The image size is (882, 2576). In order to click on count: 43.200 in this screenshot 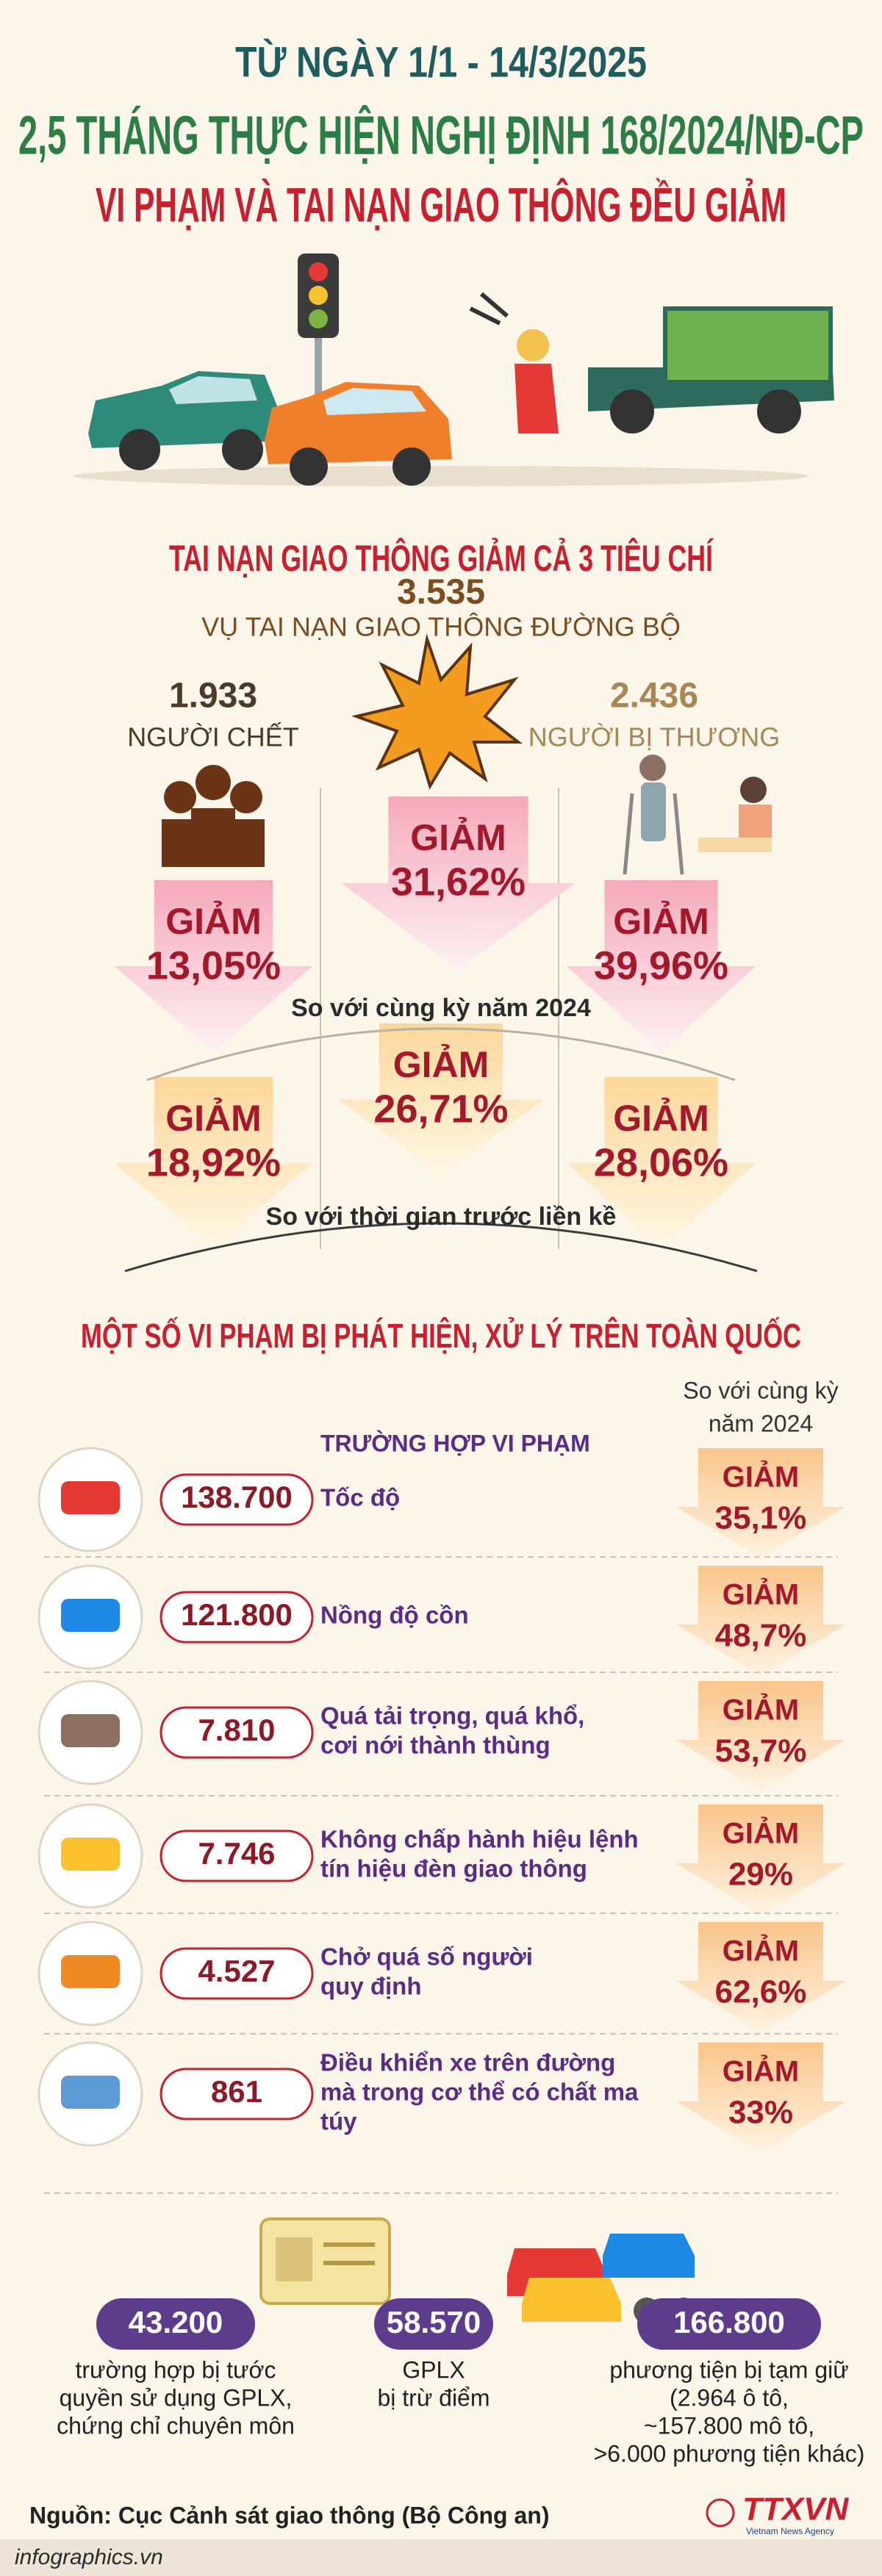, I will do `click(176, 2322)`.